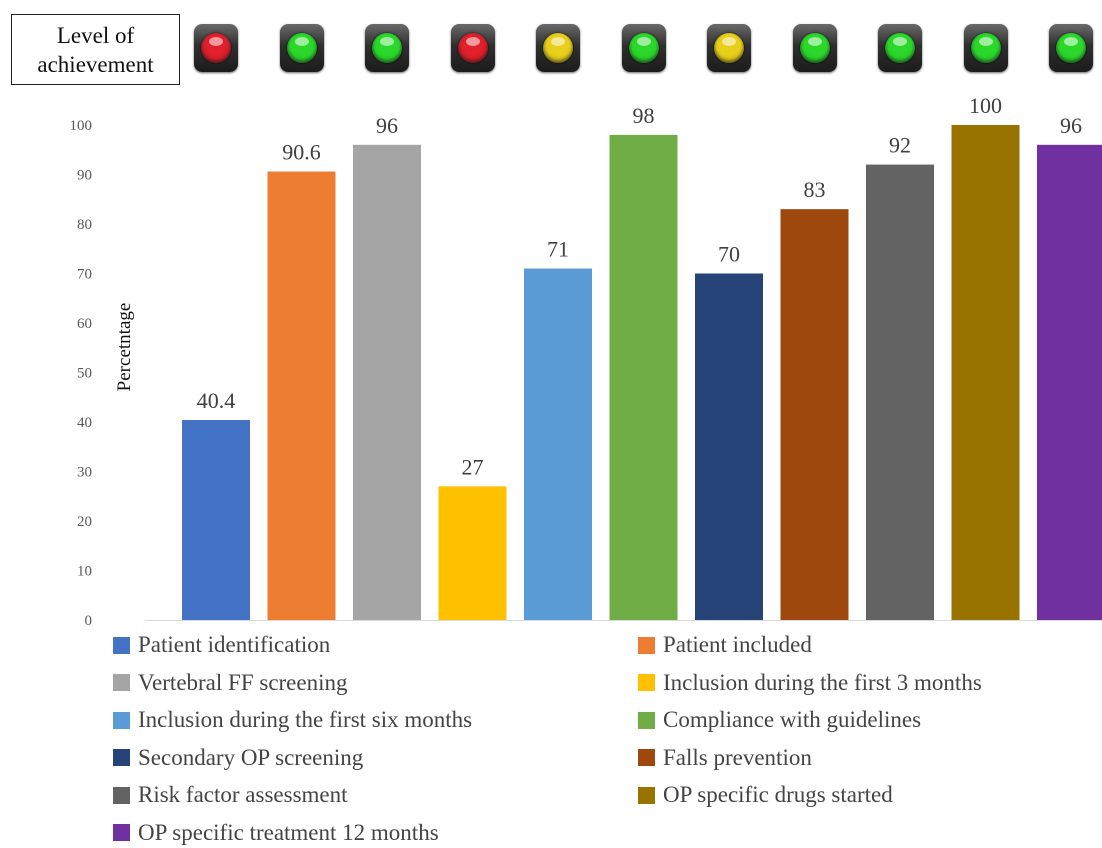 Image resolution: width=1102 pixels, height=848 pixels. What do you see at coordinates (778, 794) in the screenshot?
I see `legend-label: OP specific drugs started` at bounding box center [778, 794].